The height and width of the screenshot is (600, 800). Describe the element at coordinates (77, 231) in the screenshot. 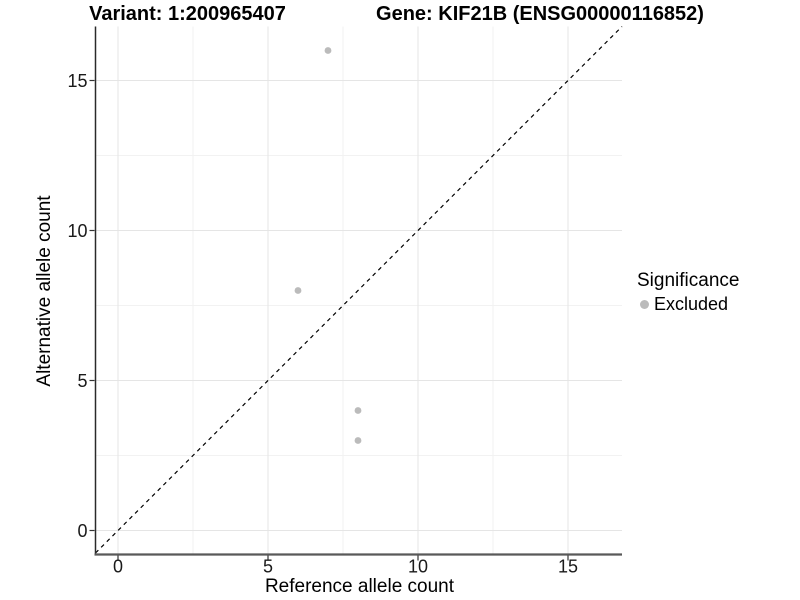

I see `y-tick-label: 10` at that location.